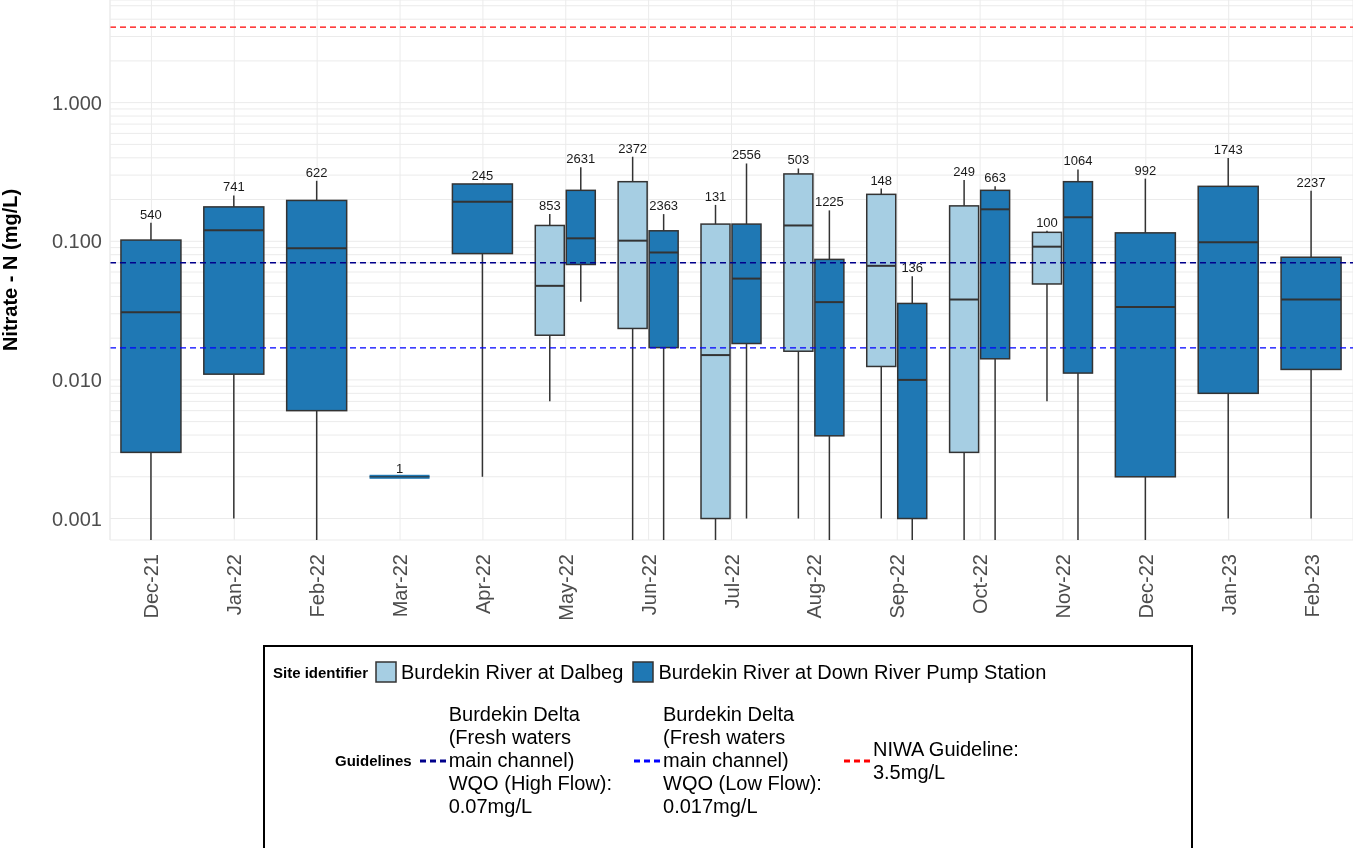 This screenshot has height=848, width=1353. Describe the element at coordinates (400, 586) in the screenshot. I see `x-tick-label: Mar-22` at that location.